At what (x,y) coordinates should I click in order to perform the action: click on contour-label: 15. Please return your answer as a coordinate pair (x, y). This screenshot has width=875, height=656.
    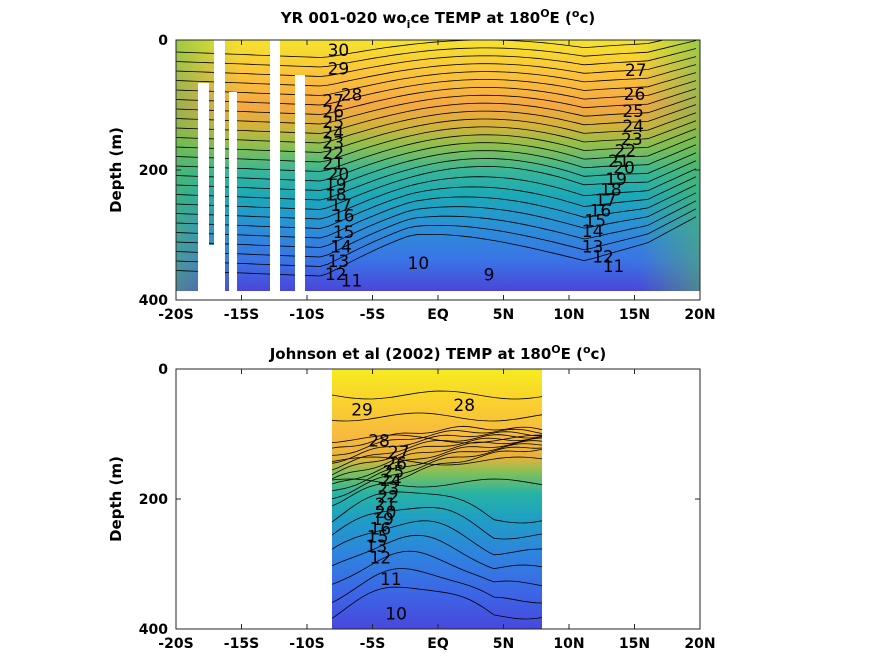
    Looking at the image, I should click on (595, 222).